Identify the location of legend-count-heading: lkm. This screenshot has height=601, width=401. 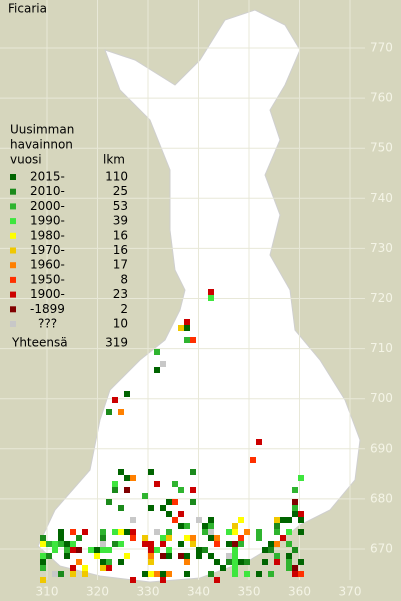
(114, 160).